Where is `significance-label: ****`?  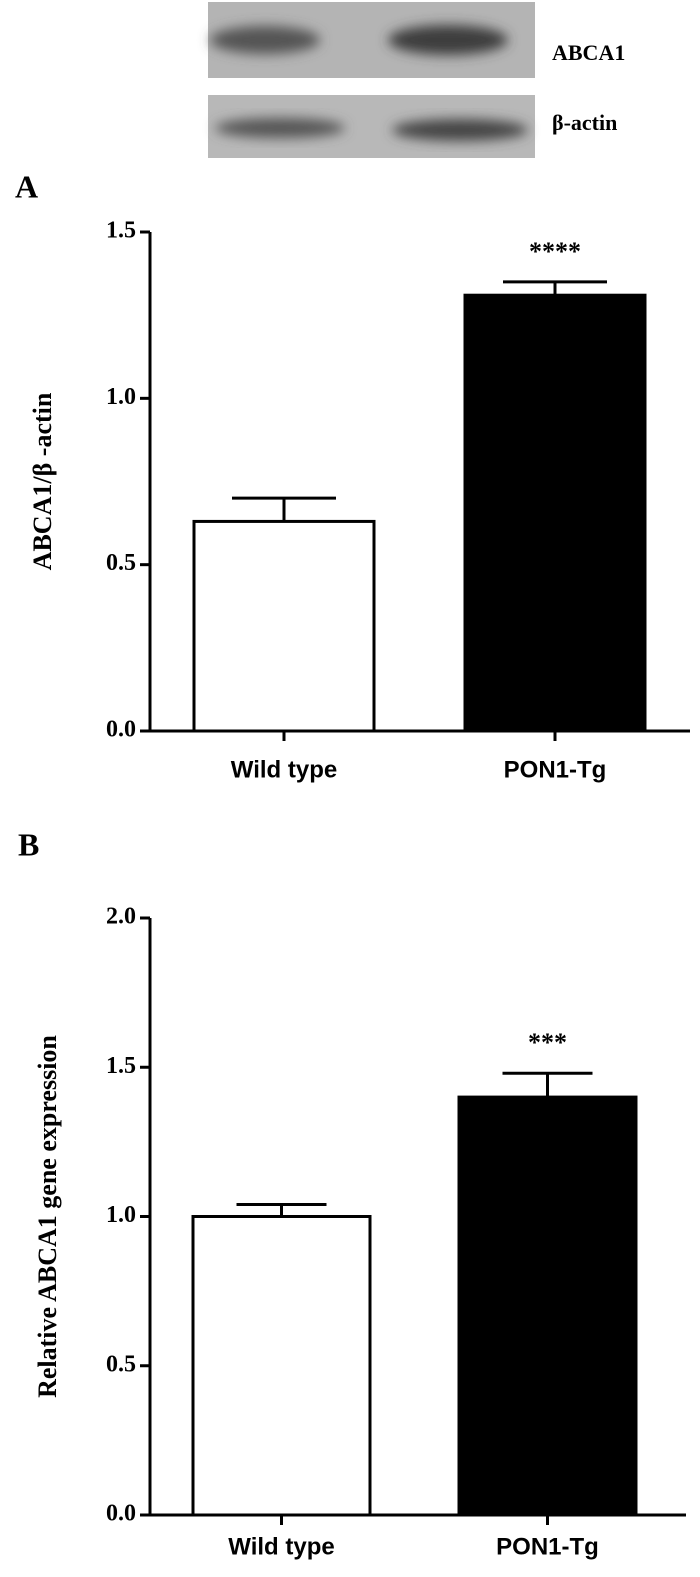
significance-label: **** is located at coordinates (555, 251).